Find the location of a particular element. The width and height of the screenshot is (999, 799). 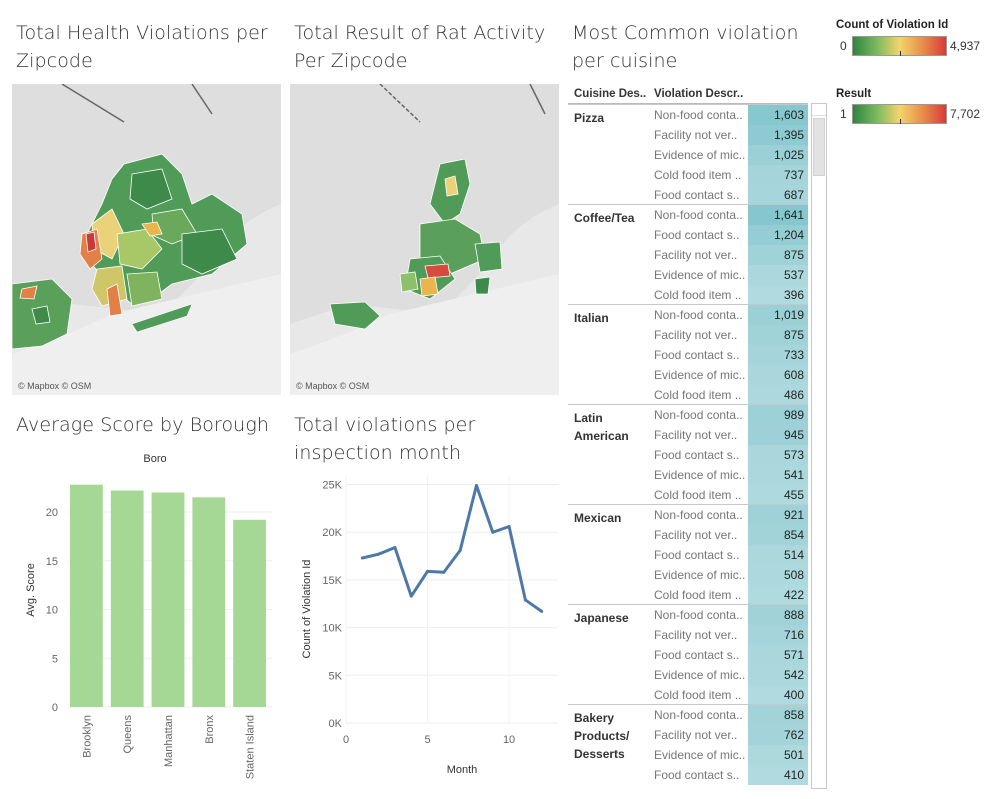

x-axis-title: Month is located at coordinates (462, 770).